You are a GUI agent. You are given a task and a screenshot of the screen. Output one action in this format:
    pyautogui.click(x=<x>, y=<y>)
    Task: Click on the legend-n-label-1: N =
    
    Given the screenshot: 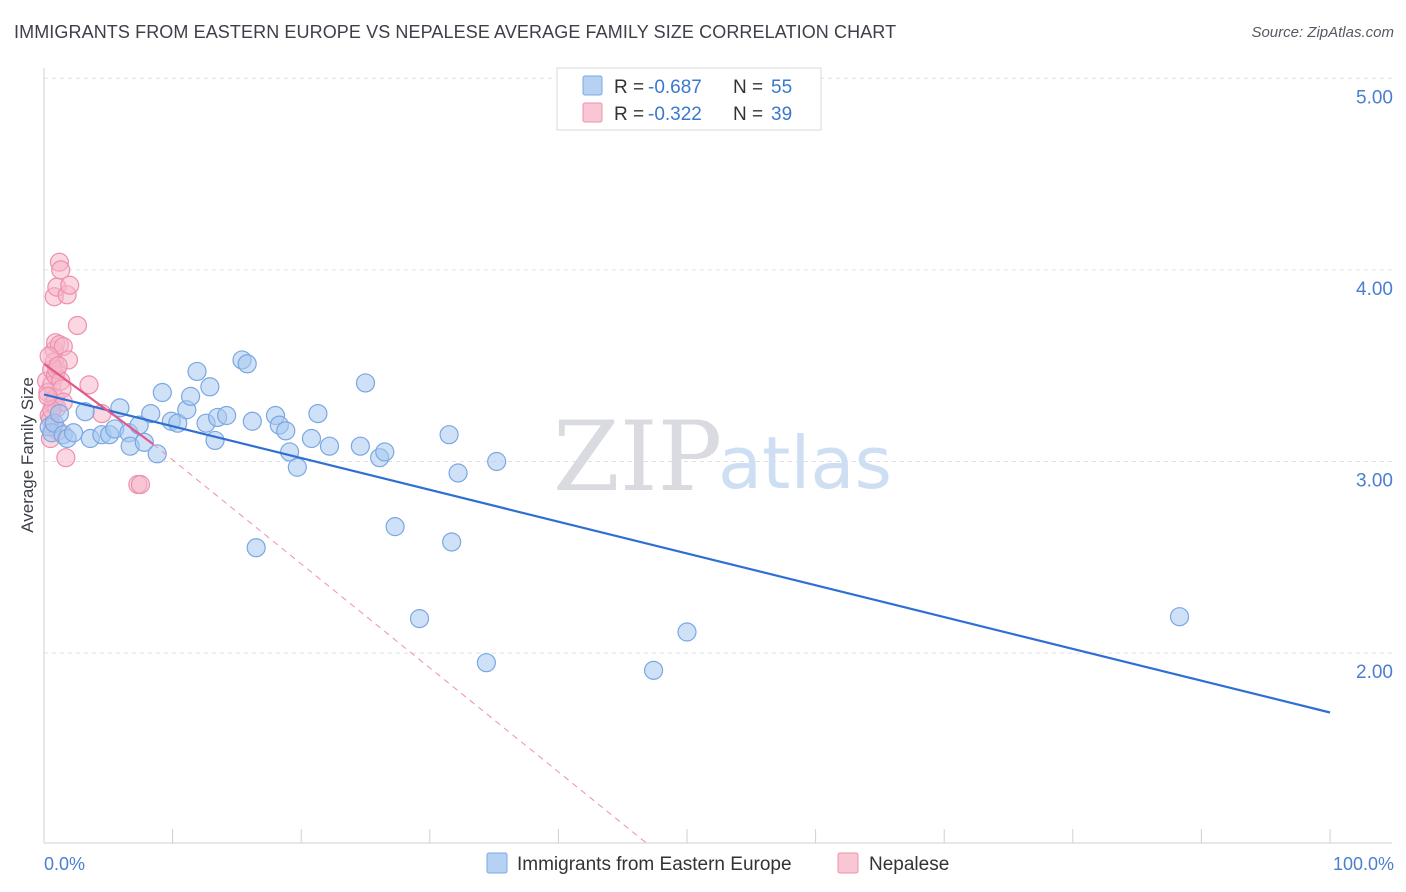 What is the action you would take?
    pyautogui.click(x=748, y=114)
    